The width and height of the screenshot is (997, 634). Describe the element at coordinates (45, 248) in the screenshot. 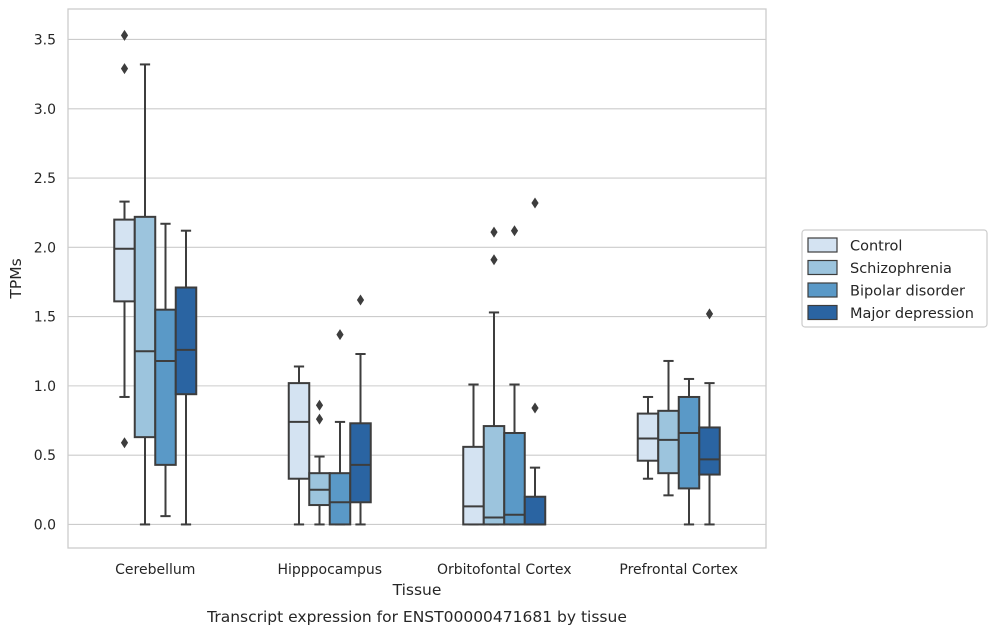

I see `y-tick-label: 2.0` at that location.